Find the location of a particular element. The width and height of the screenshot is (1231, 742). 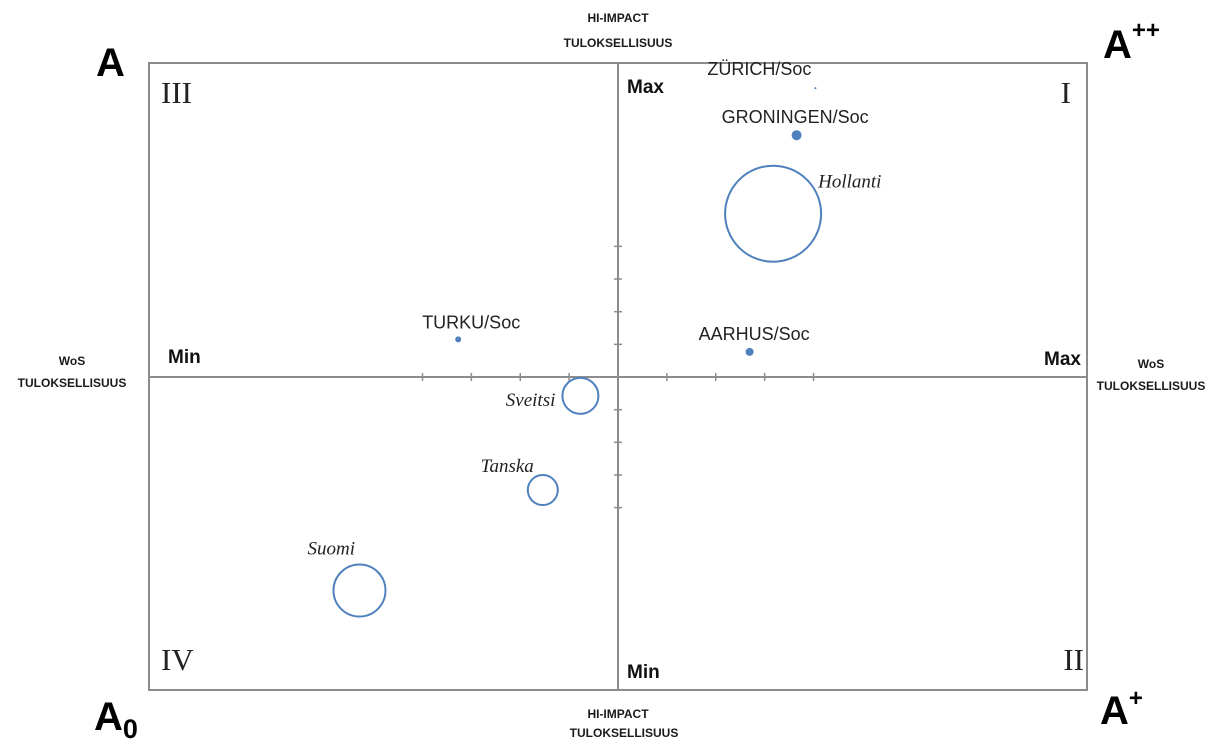

data-point-label: Hollanti is located at coordinates (849, 182).